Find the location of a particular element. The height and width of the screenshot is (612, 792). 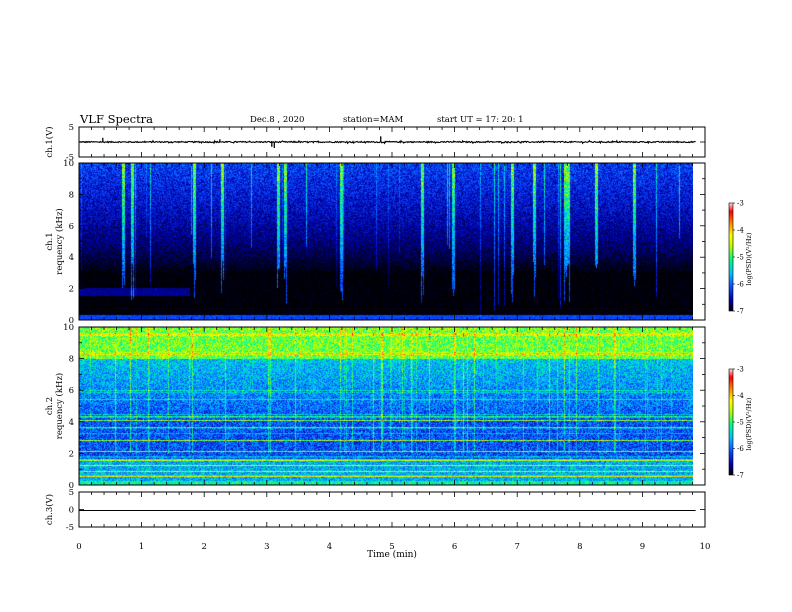

y-axis-label-text: ch.3(V) is located at coordinates (49, 509).